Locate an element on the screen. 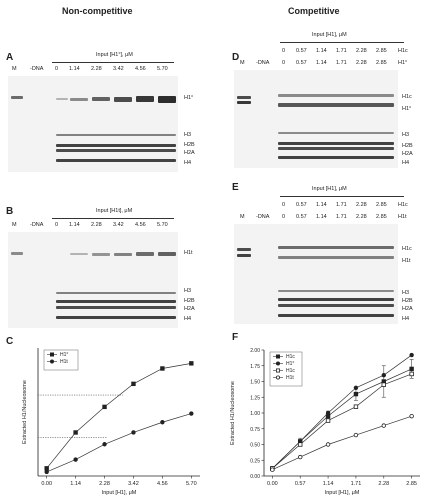 The height and width of the screenshot is (500, 434). conc-label: 4.56 is located at coordinates (140, 225).